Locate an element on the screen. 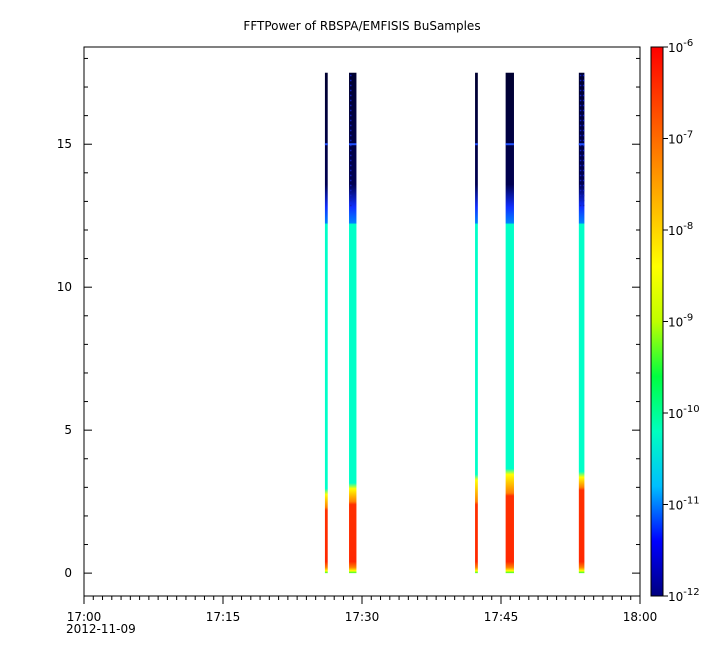 This screenshot has width=724, height=656. chart-title: FFTPower of RBSPA/EMFISIS BuSamples is located at coordinates (361, 26).